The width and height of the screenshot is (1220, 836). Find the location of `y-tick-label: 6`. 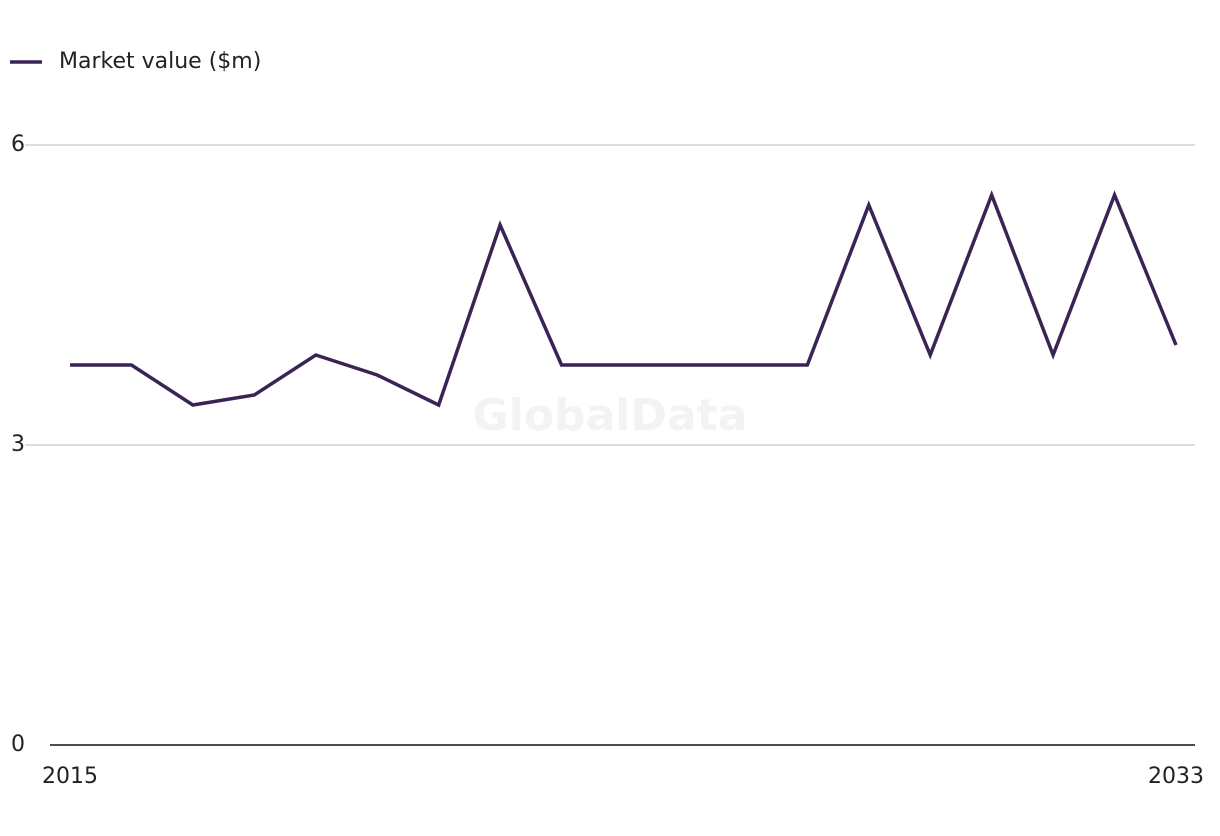

y-tick-label: 6 is located at coordinates (18, 144).